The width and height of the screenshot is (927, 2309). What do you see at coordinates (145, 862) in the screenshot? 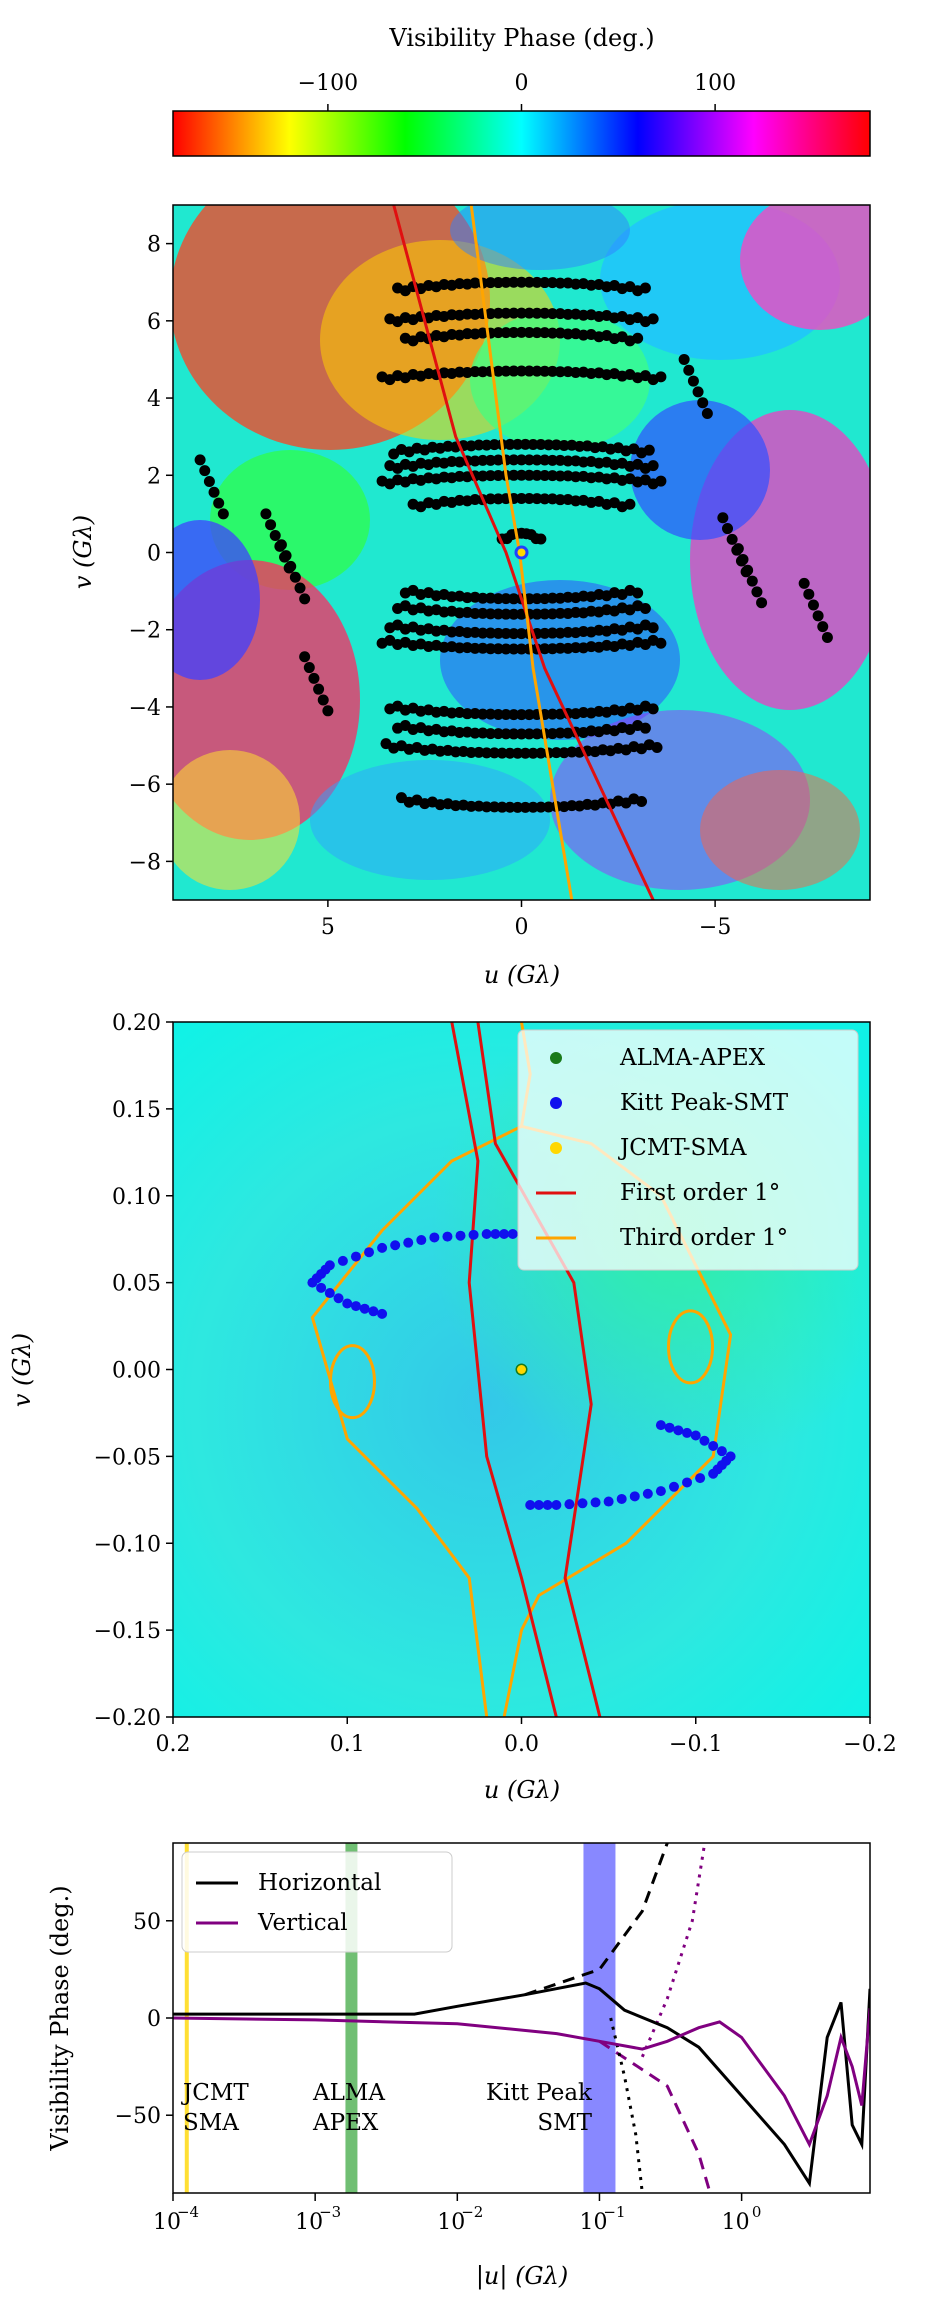
I see `y-tick-label: −8` at bounding box center [145, 862].